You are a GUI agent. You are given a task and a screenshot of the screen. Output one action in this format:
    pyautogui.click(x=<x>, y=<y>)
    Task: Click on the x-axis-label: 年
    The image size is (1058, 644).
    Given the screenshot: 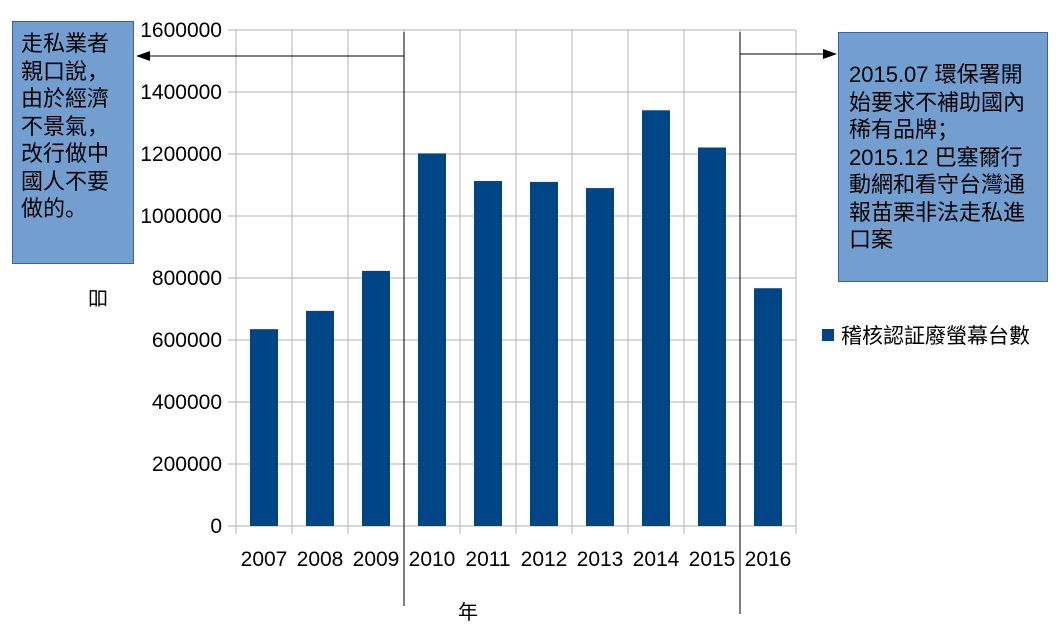 What is the action you would take?
    pyautogui.click(x=468, y=613)
    